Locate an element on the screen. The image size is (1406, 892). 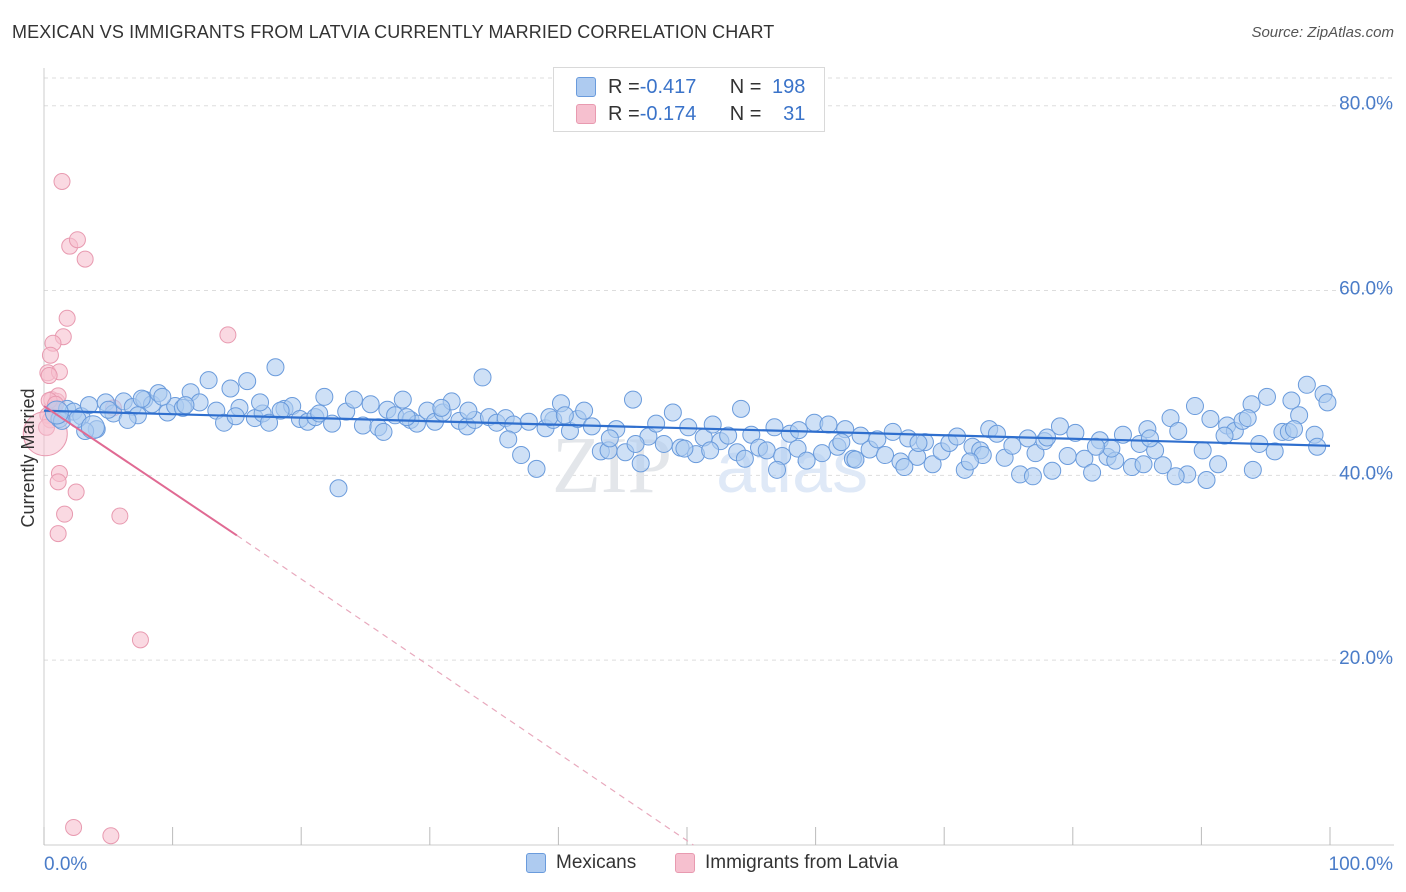
legend-r-value: -0.417 is located at coordinates (668, 86).